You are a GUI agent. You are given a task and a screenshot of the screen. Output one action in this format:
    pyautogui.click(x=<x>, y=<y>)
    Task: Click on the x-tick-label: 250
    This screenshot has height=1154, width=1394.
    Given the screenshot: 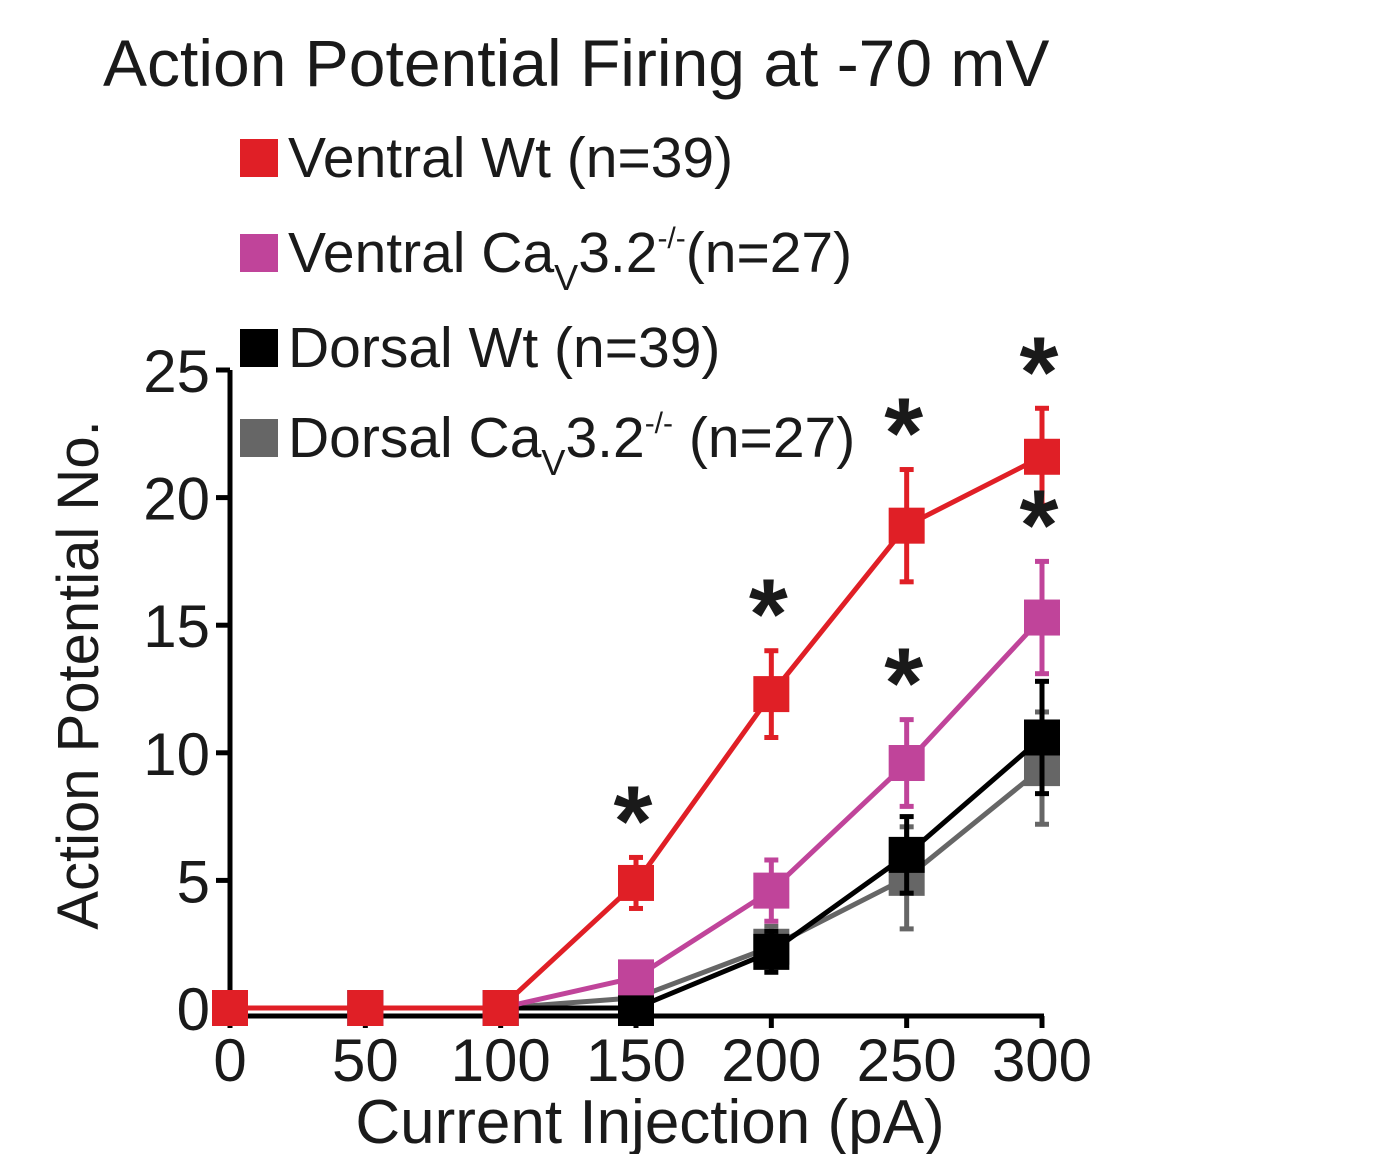 What is the action you would take?
    pyautogui.click(x=907, y=1060)
    